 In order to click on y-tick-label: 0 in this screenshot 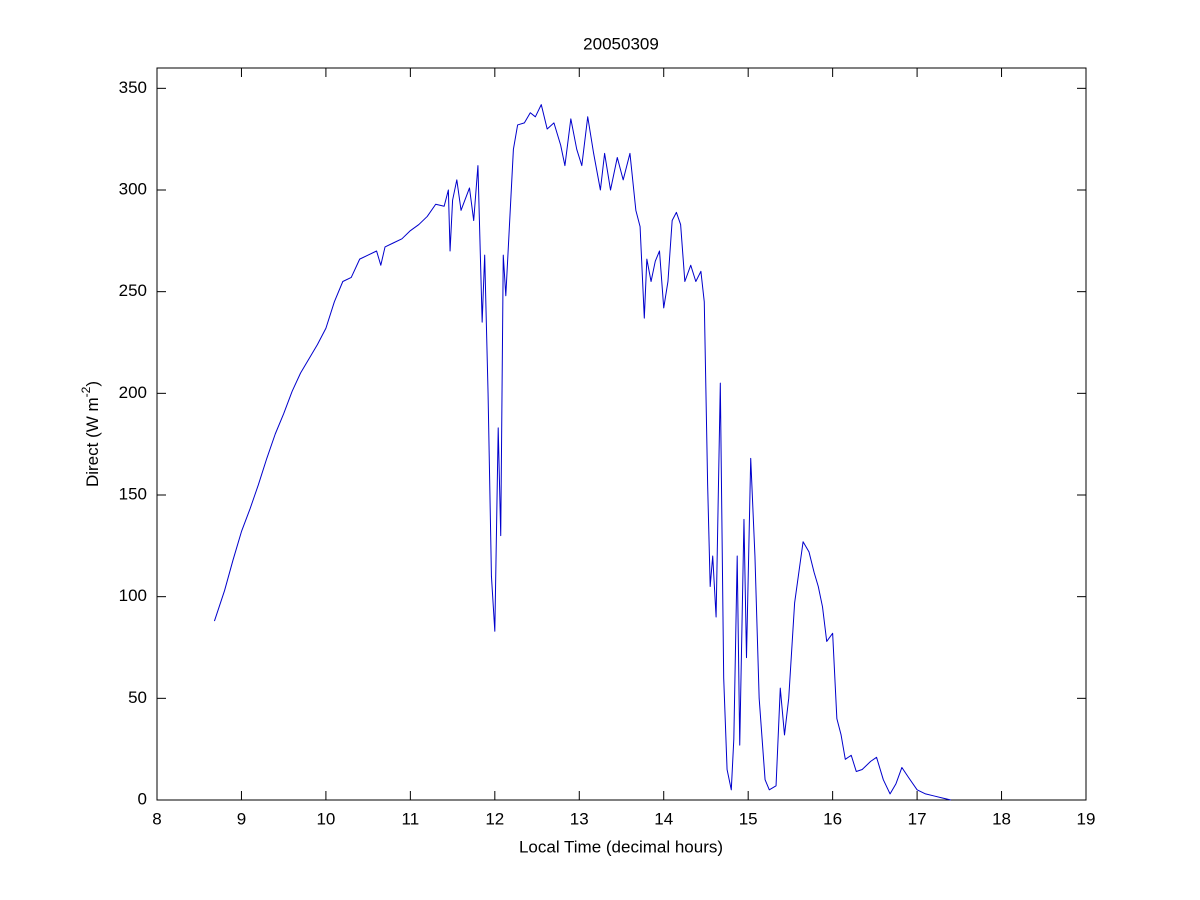, I will do `click(142, 798)`.